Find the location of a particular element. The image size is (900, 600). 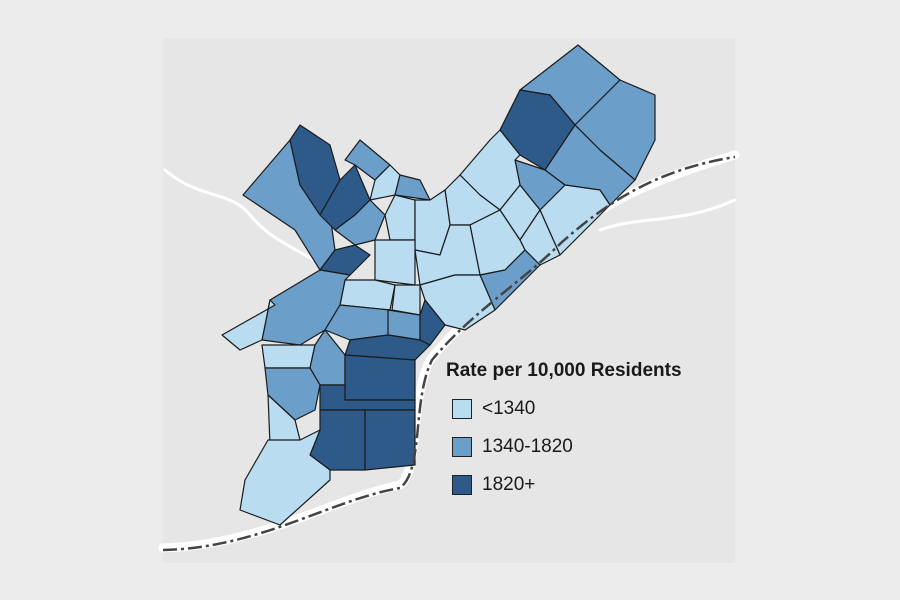

legend-item-mid: 1340-1820 is located at coordinates (564, 447).